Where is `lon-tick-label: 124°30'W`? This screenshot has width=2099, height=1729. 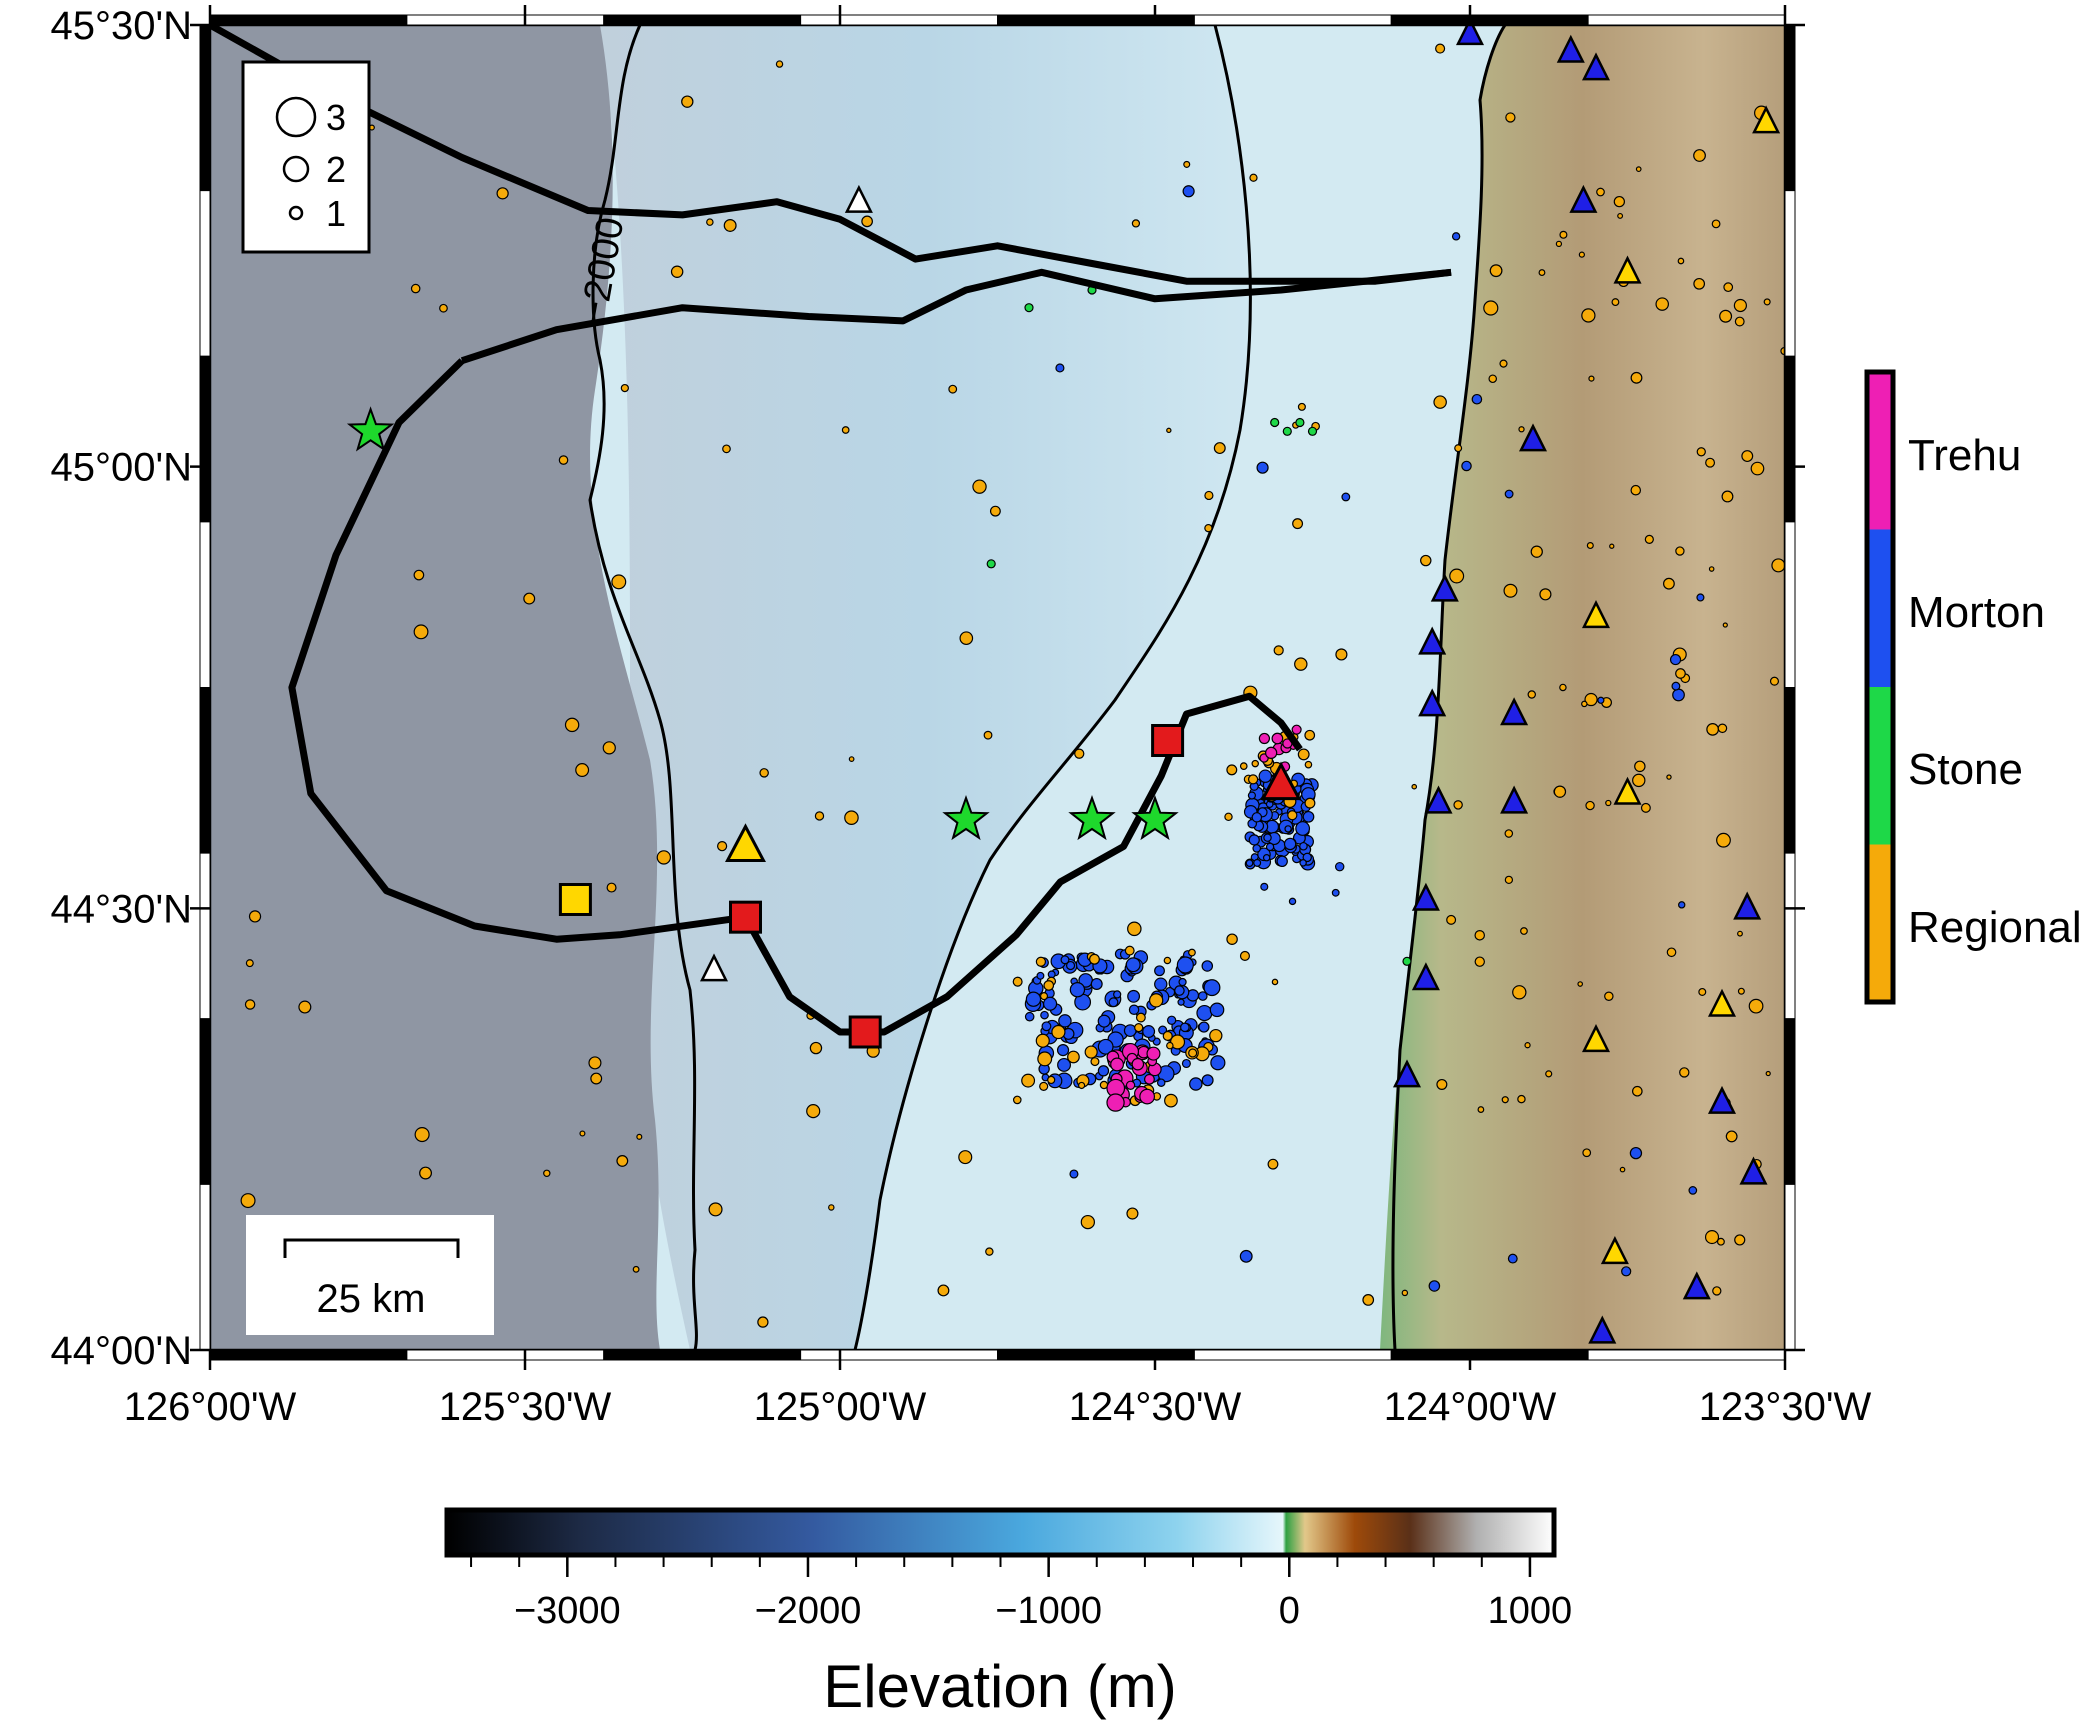
lon-tick-label: 124°30'W is located at coordinates (1155, 1407).